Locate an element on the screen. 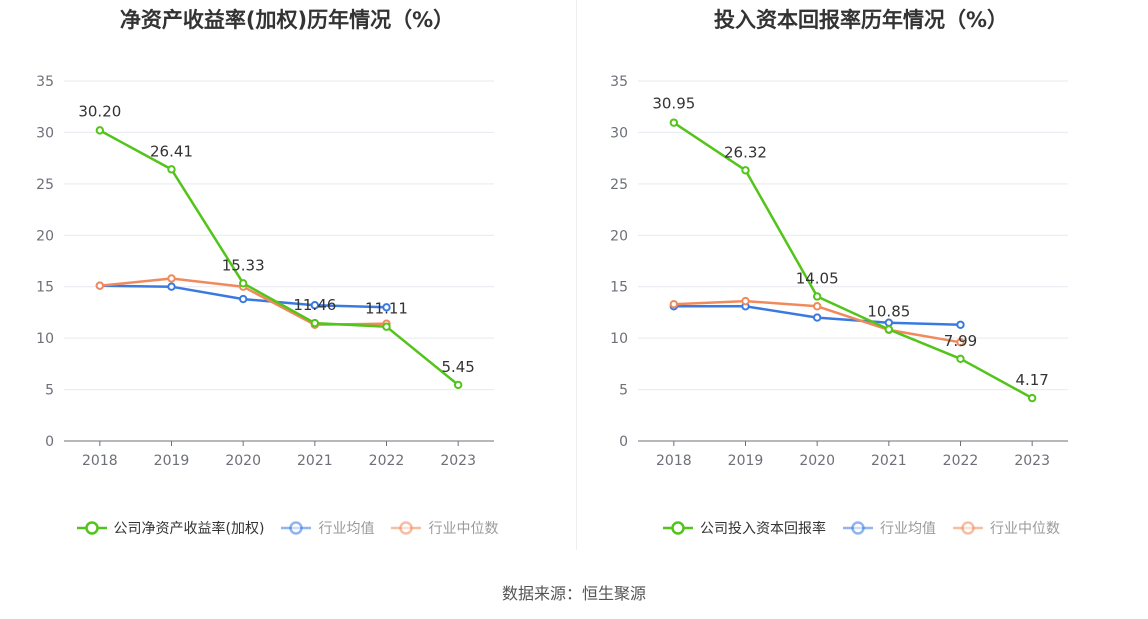 The image size is (1148, 619). data-label: 14.05 is located at coordinates (817, 278).